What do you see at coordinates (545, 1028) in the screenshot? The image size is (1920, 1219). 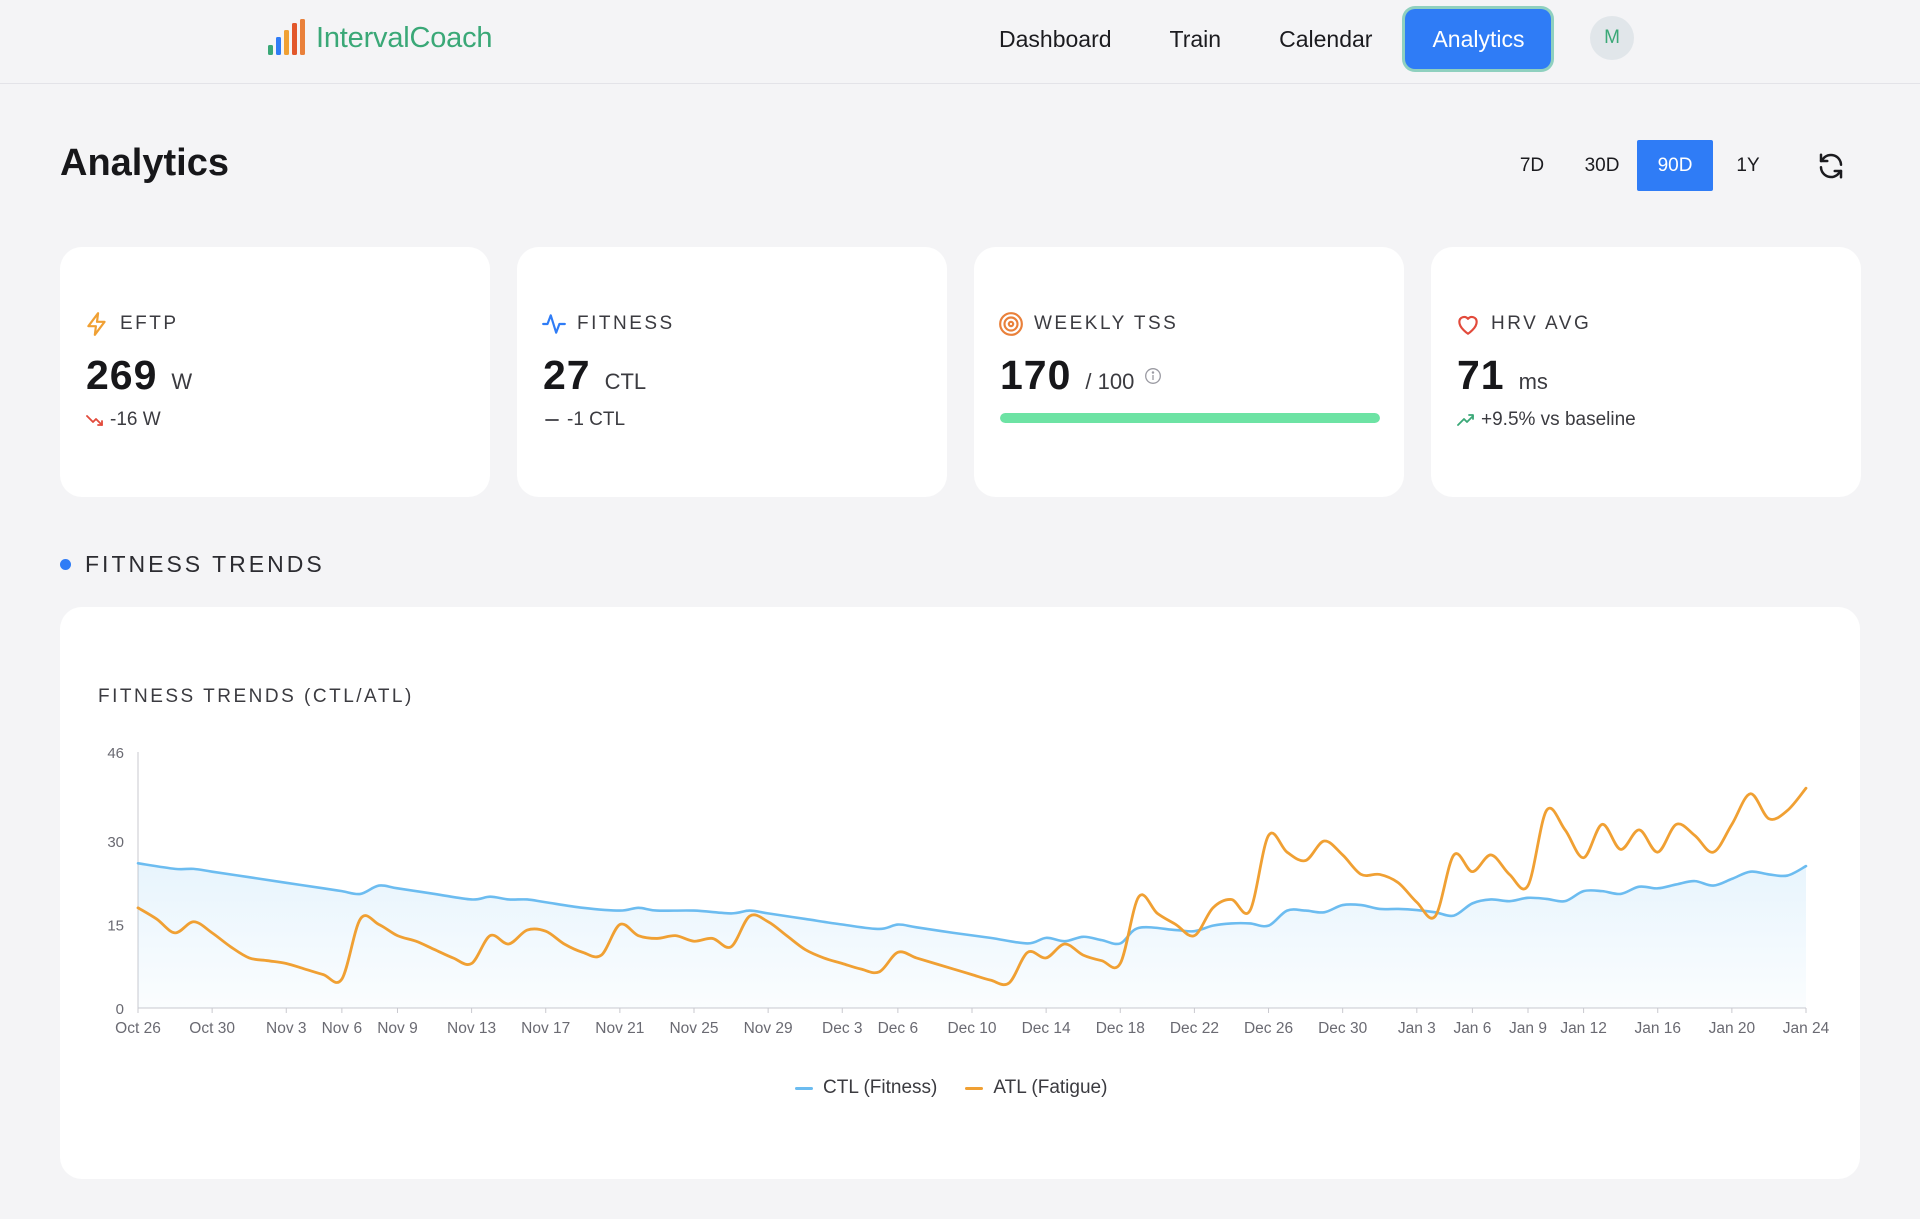 I see `x-tick-label: Nov 17` at bounding box center [545, 1028].